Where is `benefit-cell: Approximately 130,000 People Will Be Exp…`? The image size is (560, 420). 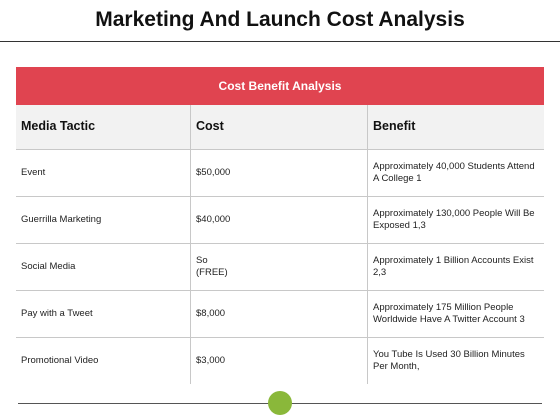 benefit-cell: Approximately 130,000 People Will Be Exp… is located at coordinates (454, 219).